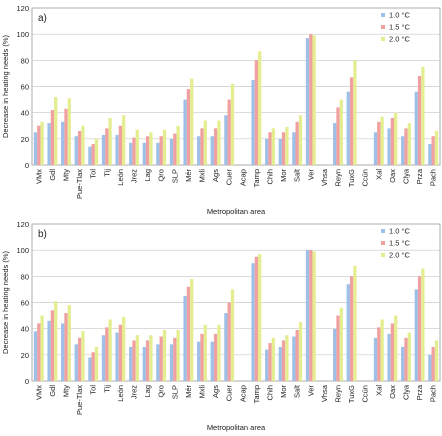 The height and width of the screenshot is (436, 442). I want to click on x-tick-label: Cuer, so click(229, 393).